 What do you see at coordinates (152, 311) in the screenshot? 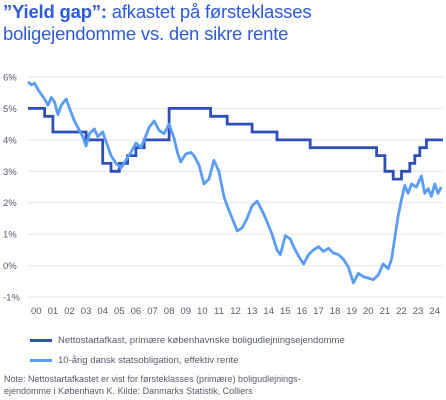
I see `x-tick-label: 07` at bounding box center [152, 311].